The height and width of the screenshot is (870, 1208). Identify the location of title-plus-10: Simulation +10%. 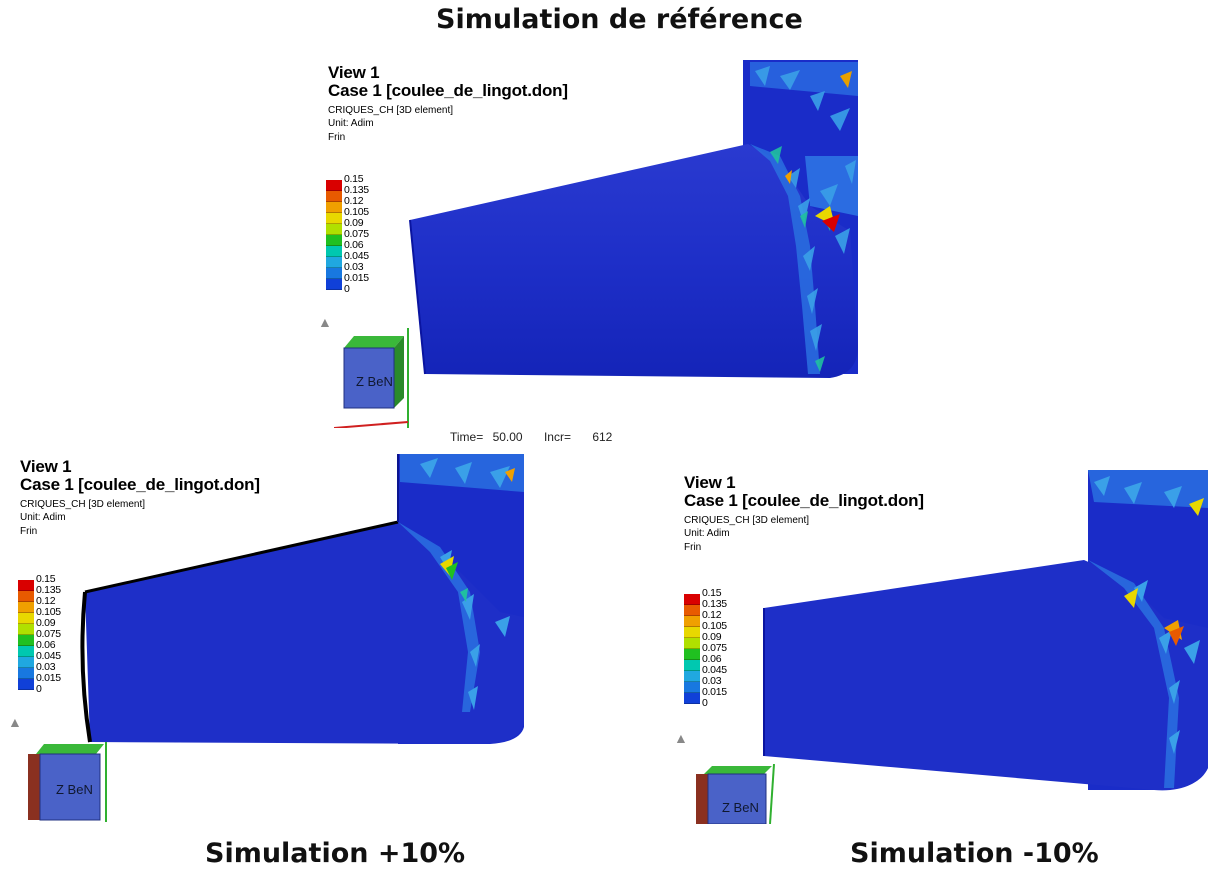
(335, 853).